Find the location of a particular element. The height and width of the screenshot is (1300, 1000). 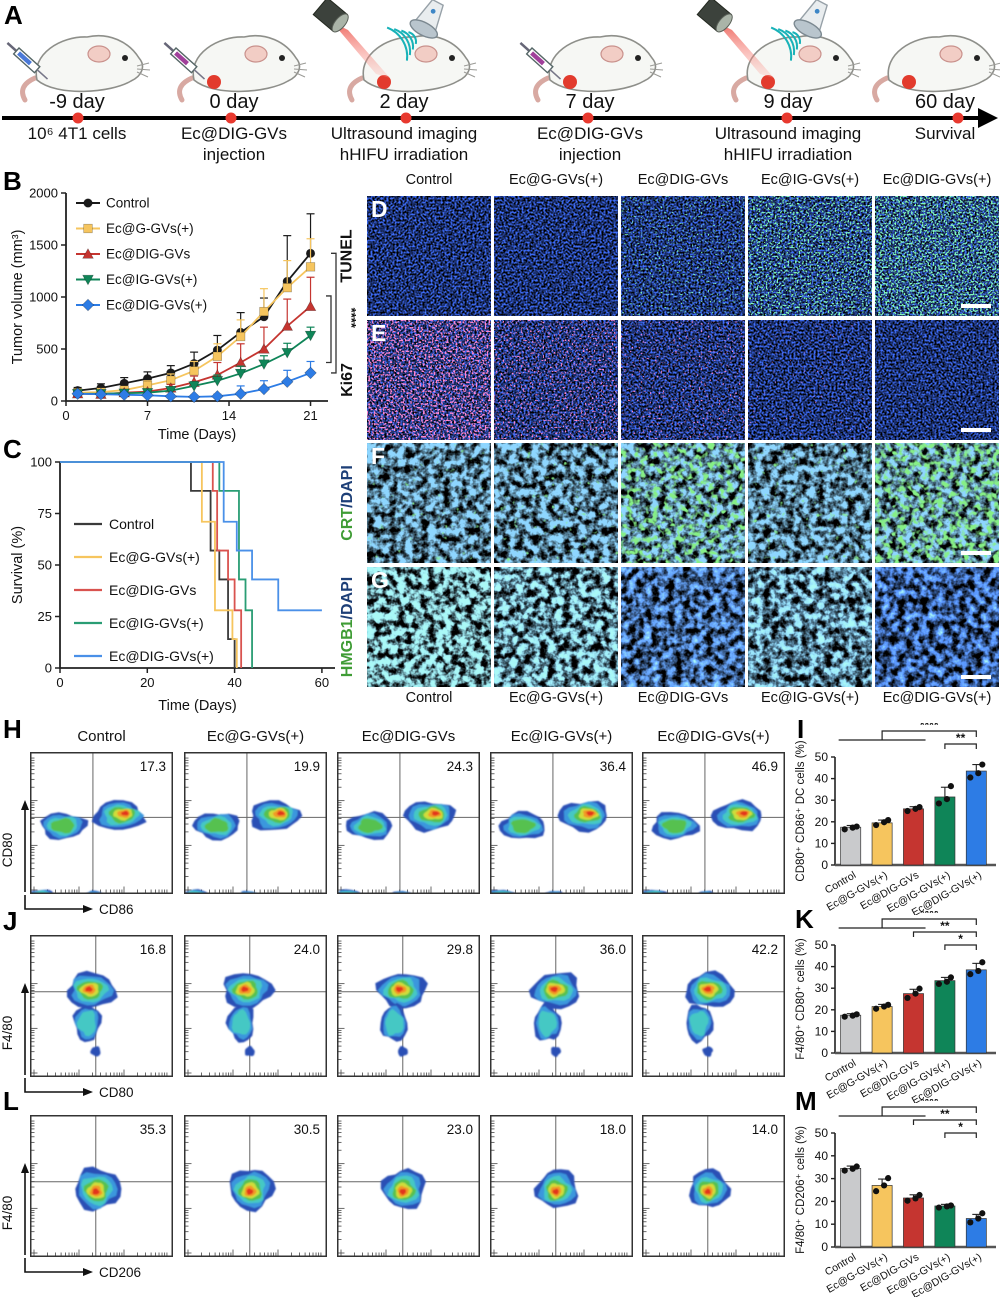

tumor-dot is located at coordinates (384, 82).